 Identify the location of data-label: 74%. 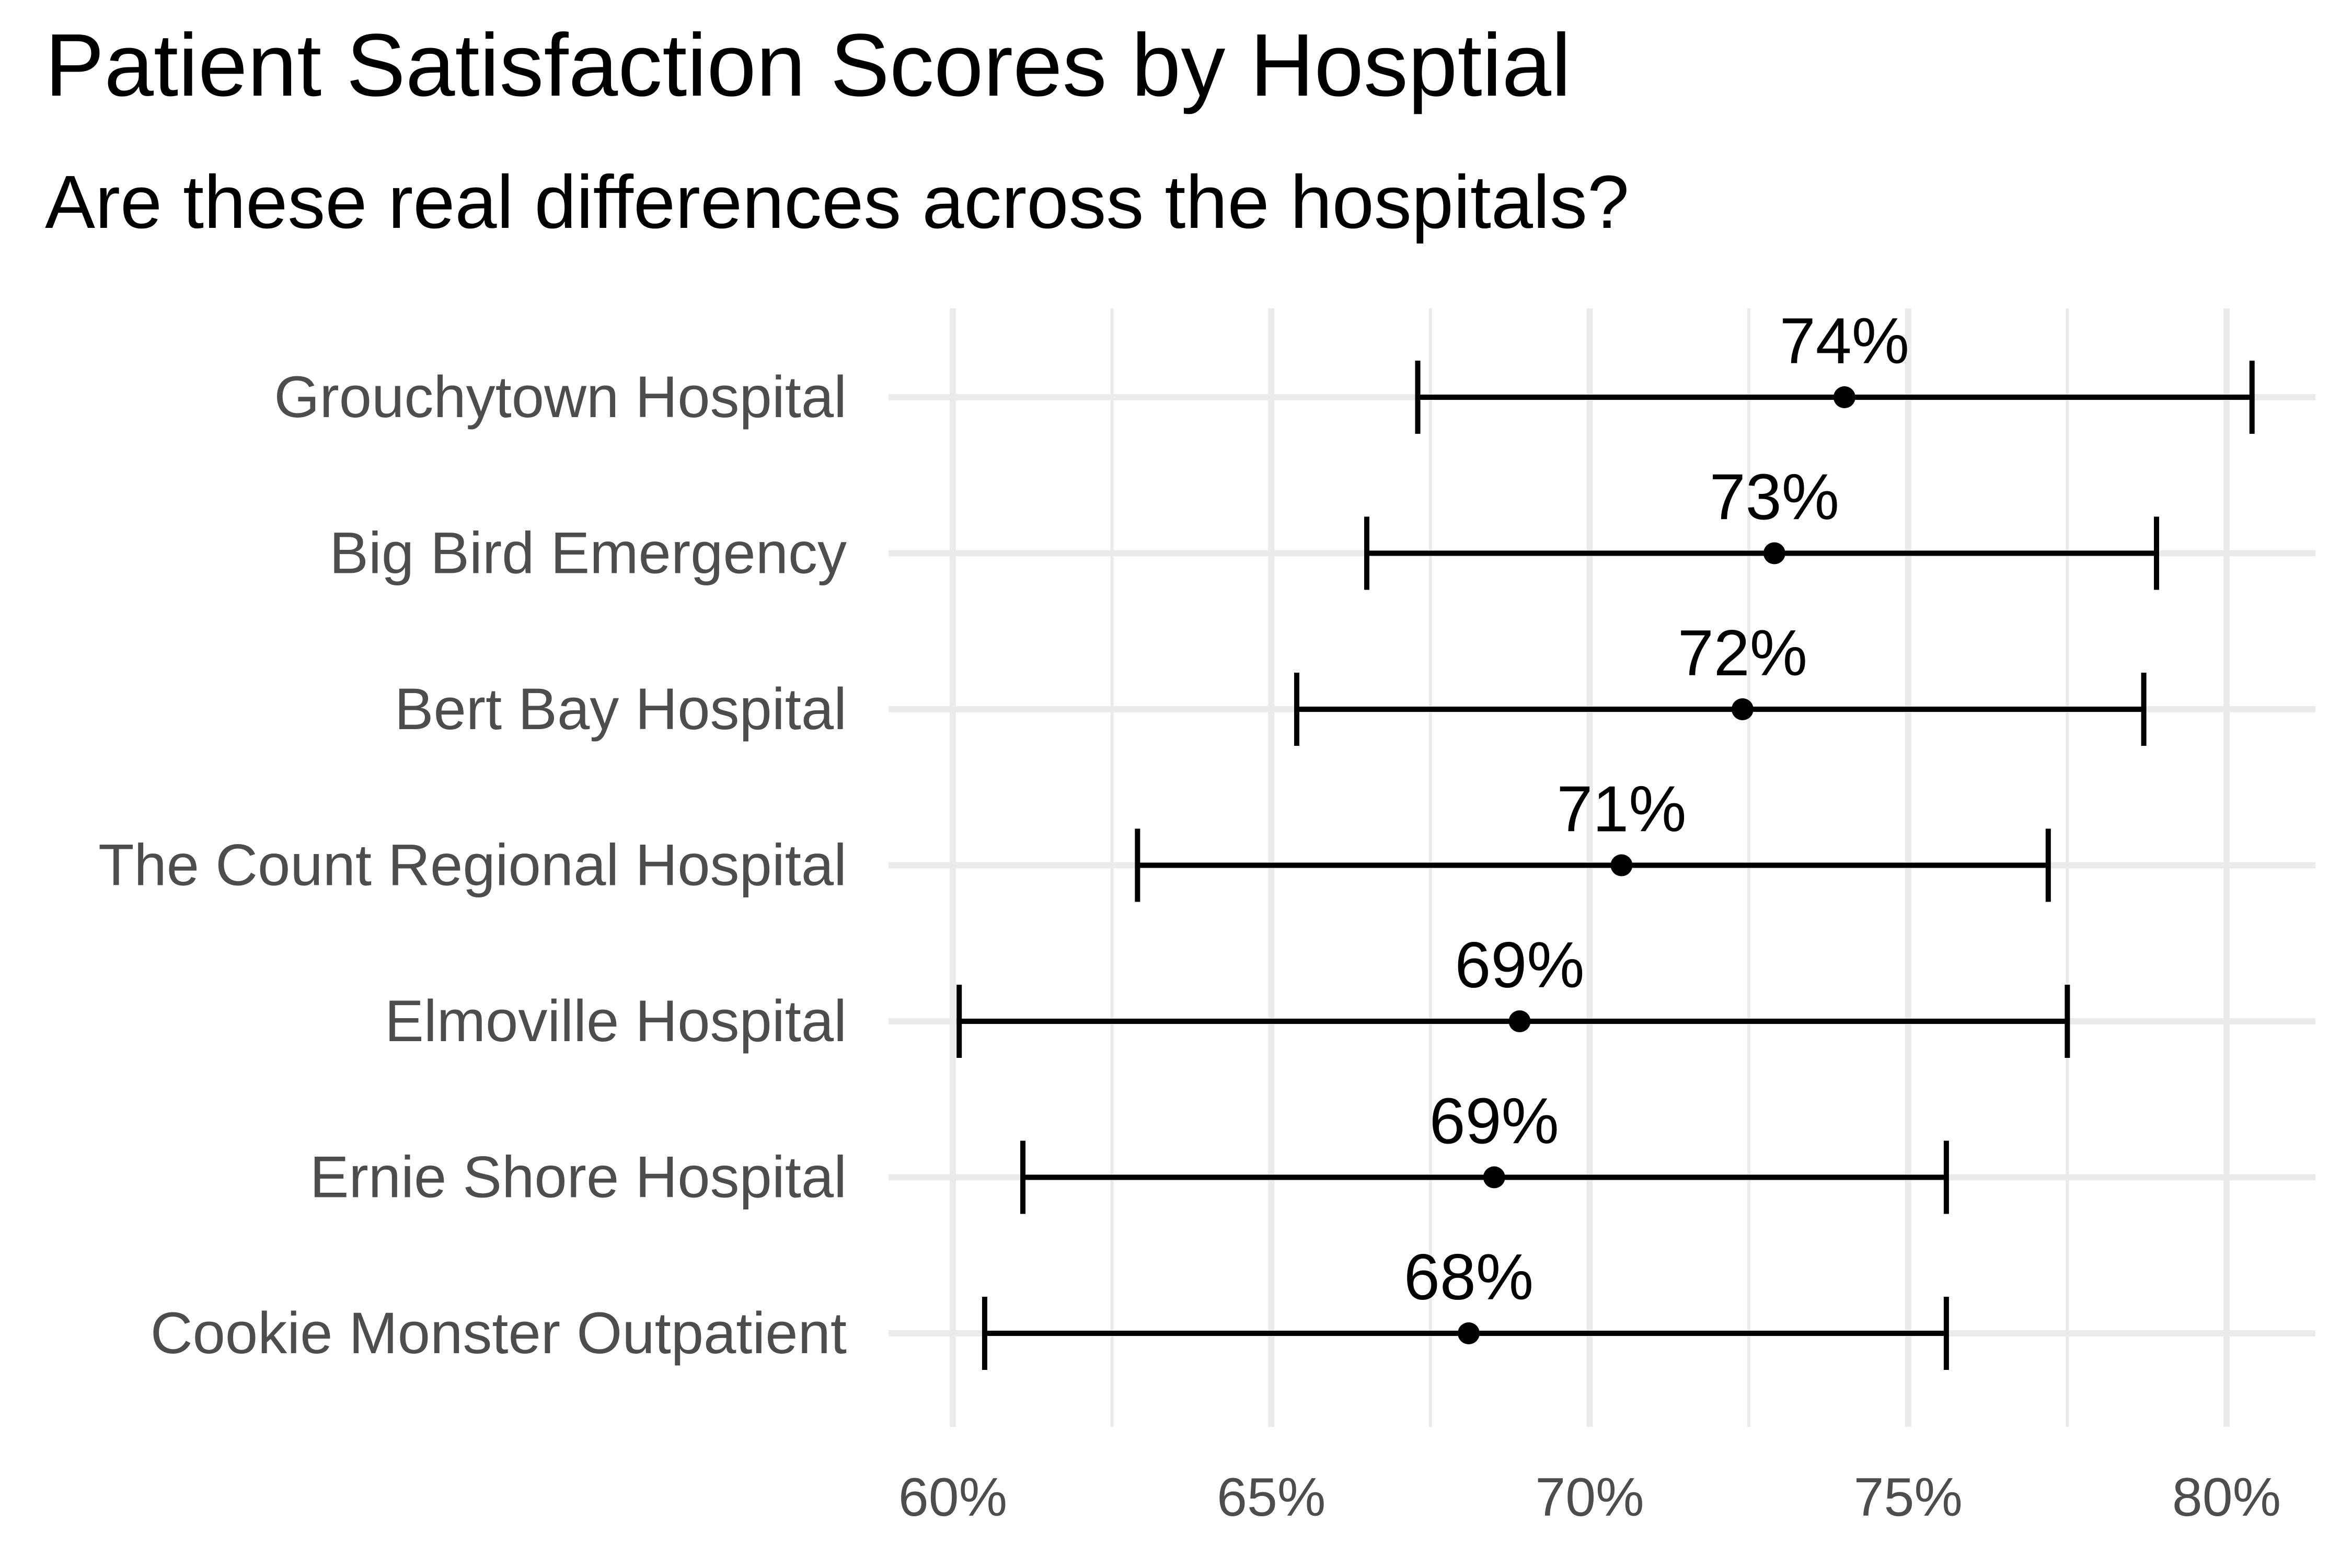
(1844, 341).